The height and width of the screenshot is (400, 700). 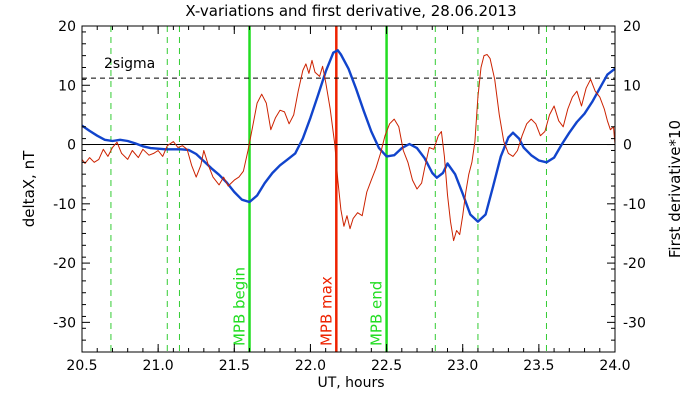 What do you see at coordinates (67, 86) in the screenshot?
I see `y-tick-label-left: 10` at bounding box center [67, 86].